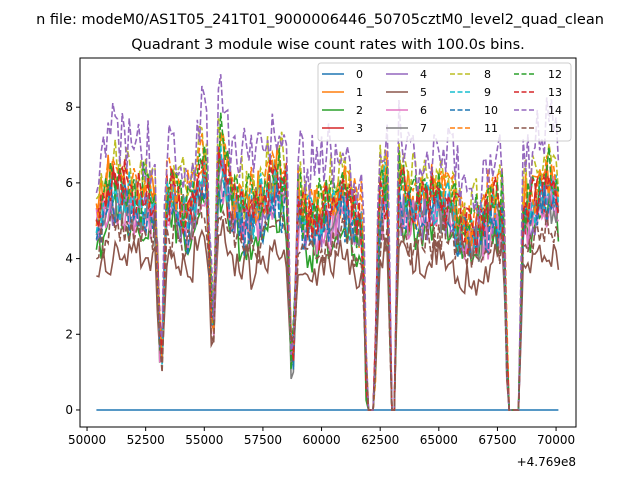  Describe the element at coordinates (87, 440) in the screenshot. I see `x-tick-label: 50000` at that location.